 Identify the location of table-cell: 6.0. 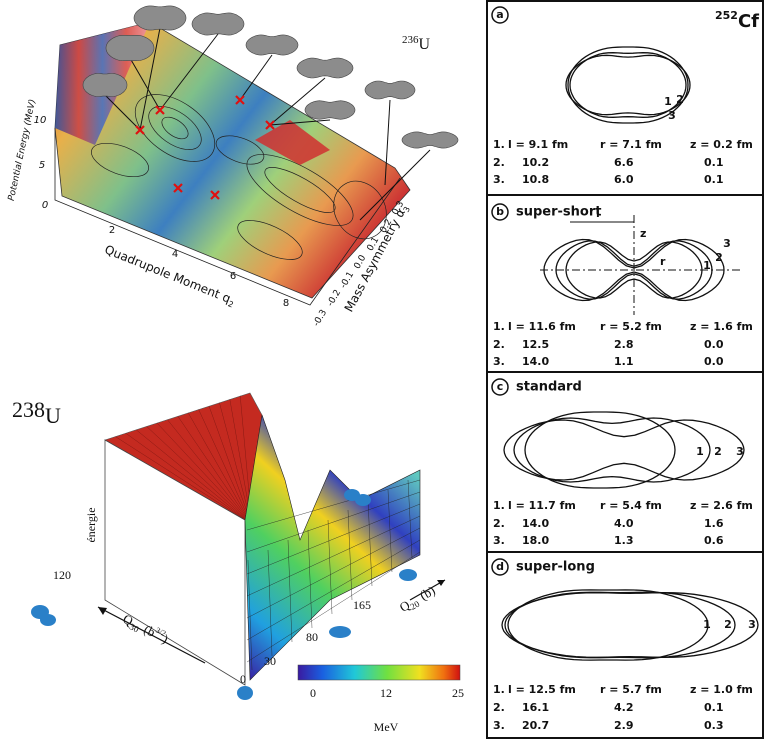
(624, 179).